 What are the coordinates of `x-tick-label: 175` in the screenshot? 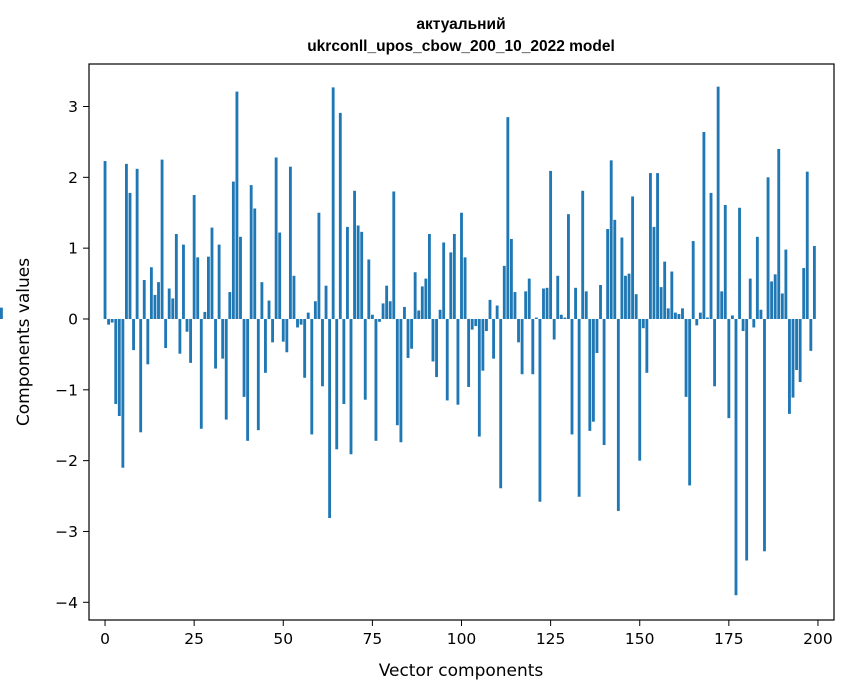 It's located at (729, 639).